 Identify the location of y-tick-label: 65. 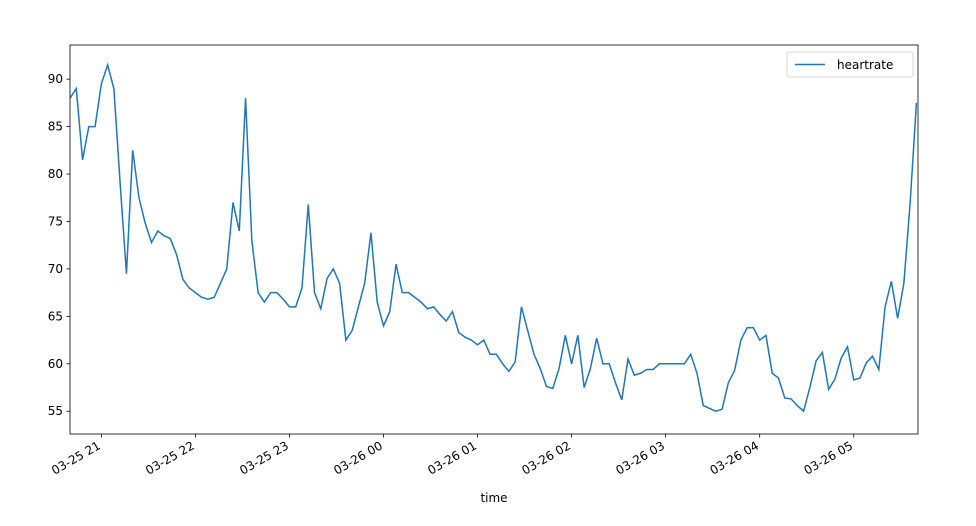
(55, 316).